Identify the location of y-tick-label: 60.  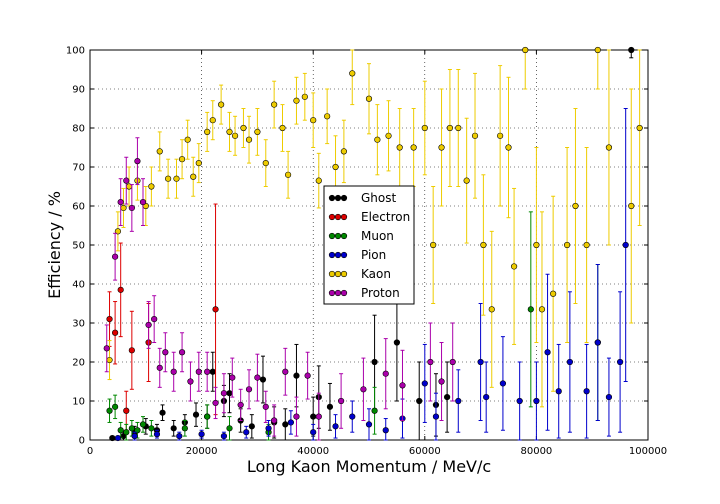
(78, 207).